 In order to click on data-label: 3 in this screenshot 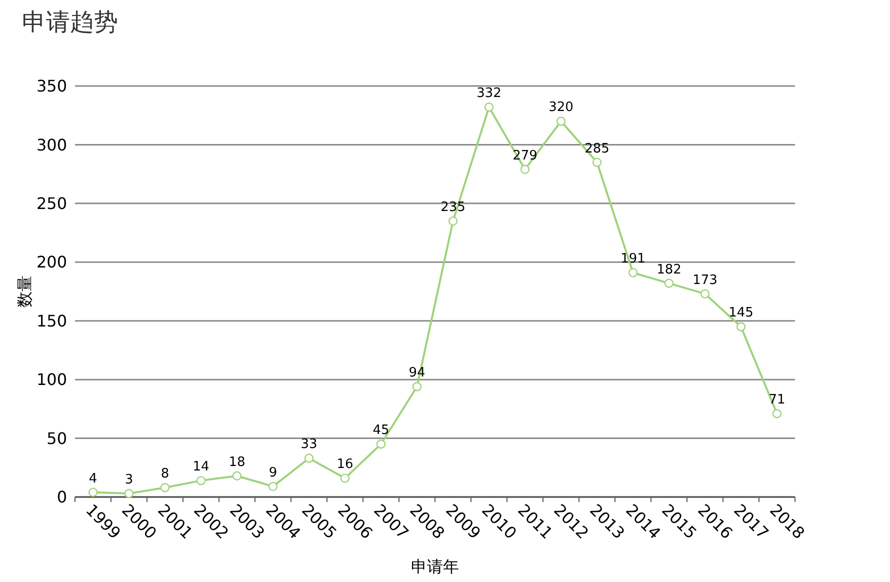, I will do `click(129, 480)`.